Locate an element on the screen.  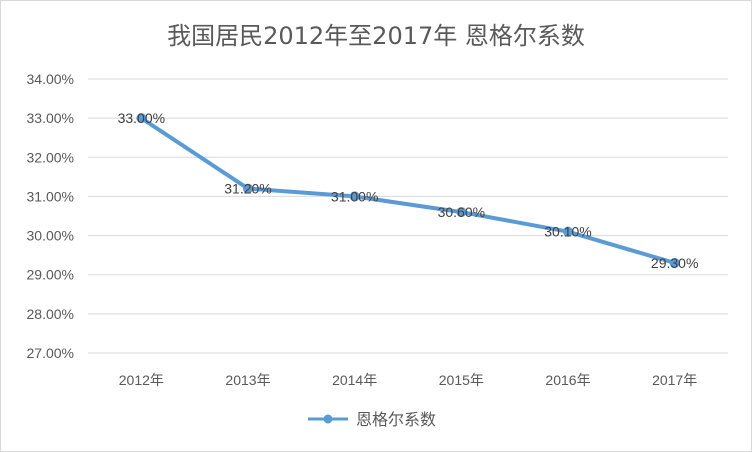
x-tick-label: 2013年 is located at coordinates (247, 380).